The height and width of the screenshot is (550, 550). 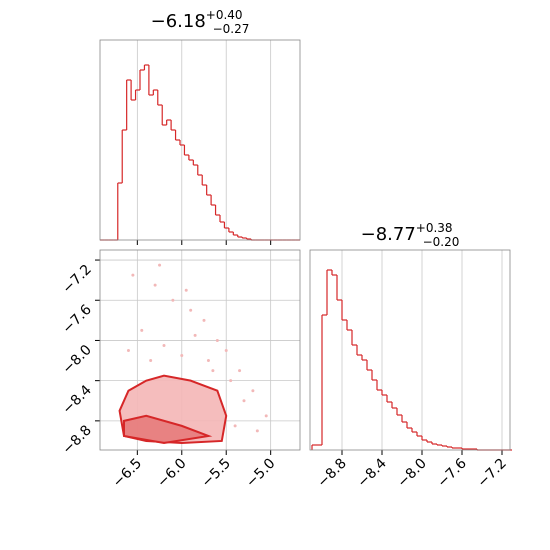 I want to click on title-upper: +0.40, so click(x=224, y=15).